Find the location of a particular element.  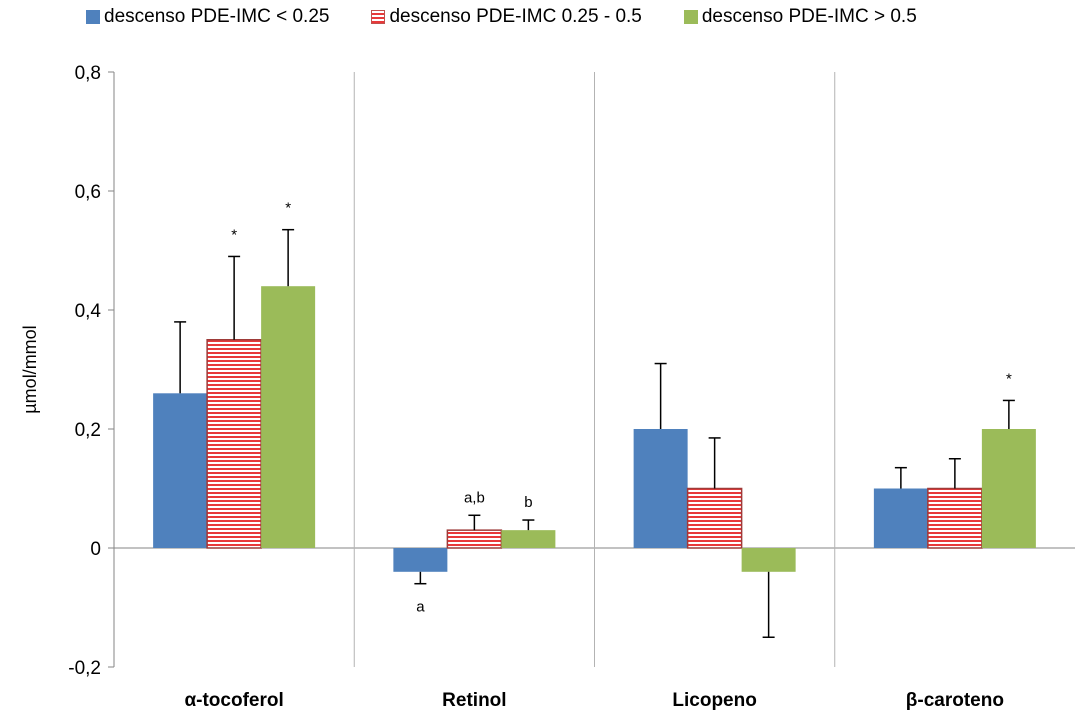

significance-label: a is located at coordinates (420, 607).